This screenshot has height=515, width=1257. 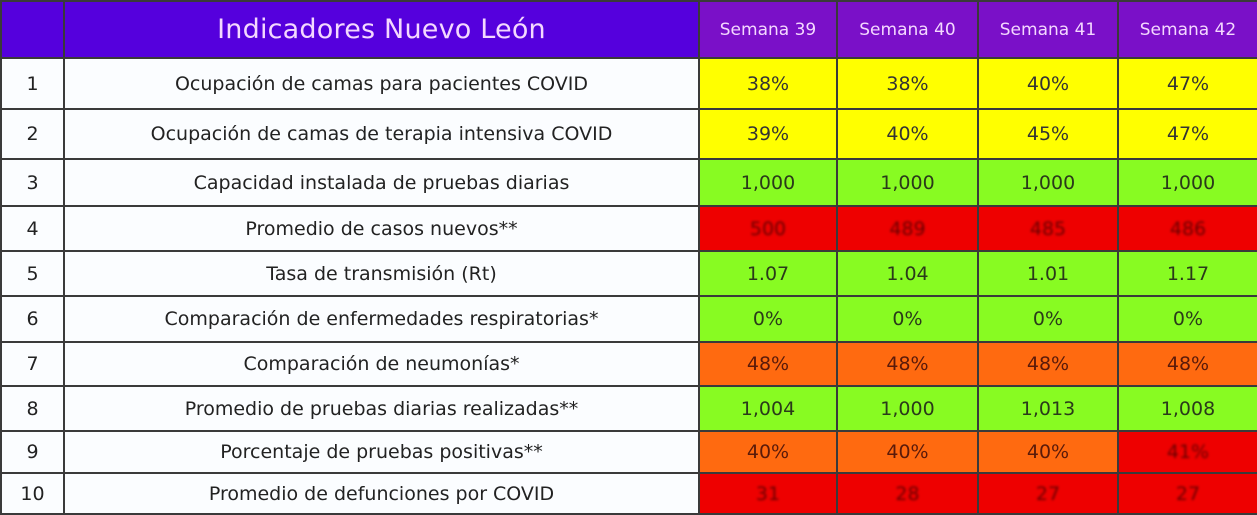 I want to click on value-text: 485, so click(x=1048, y=228).